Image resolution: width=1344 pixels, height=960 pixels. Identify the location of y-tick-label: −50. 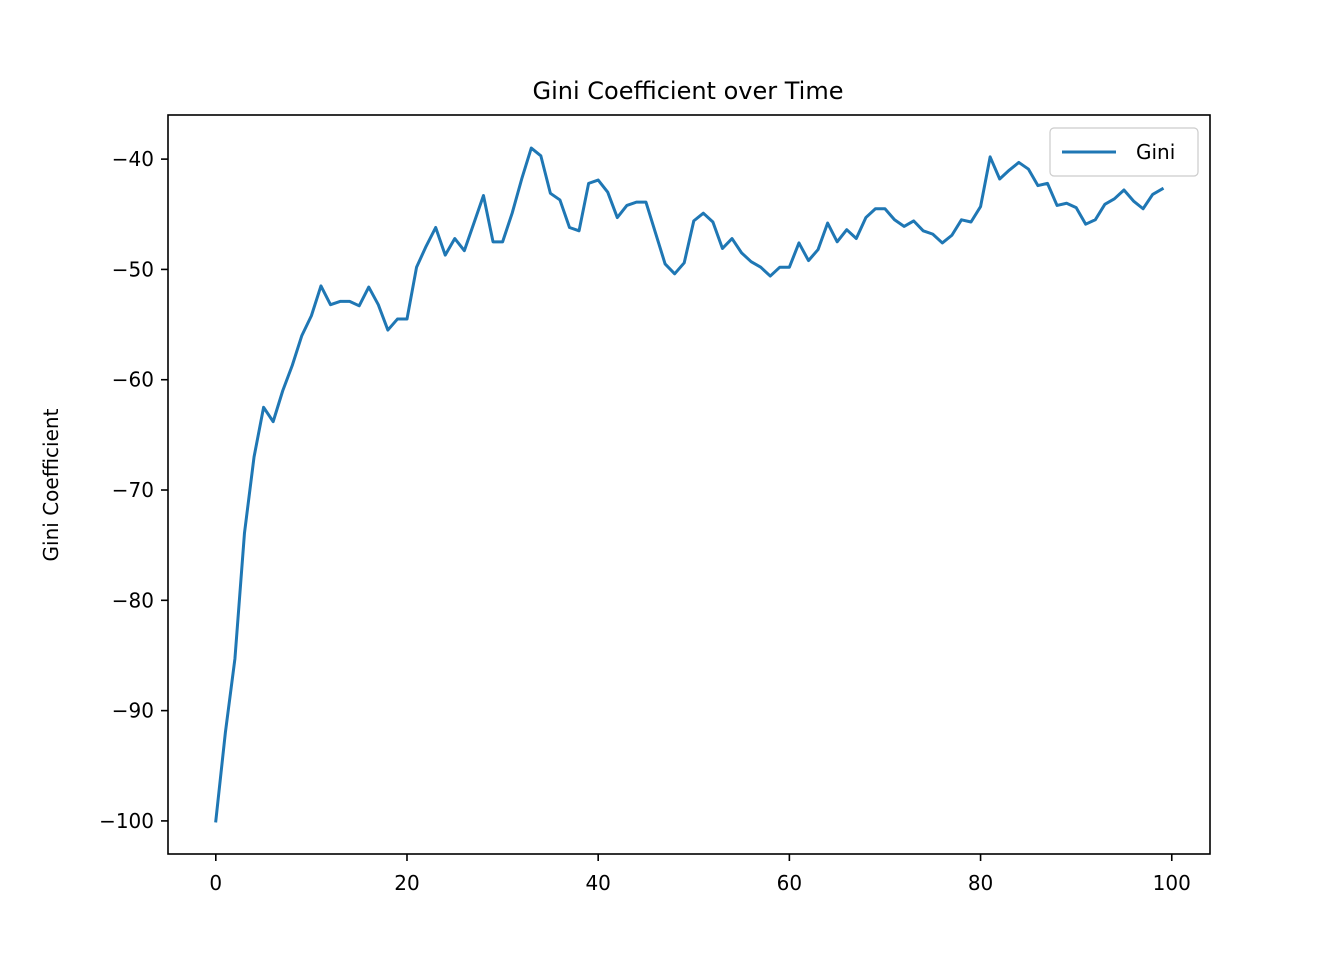
(133, 269).